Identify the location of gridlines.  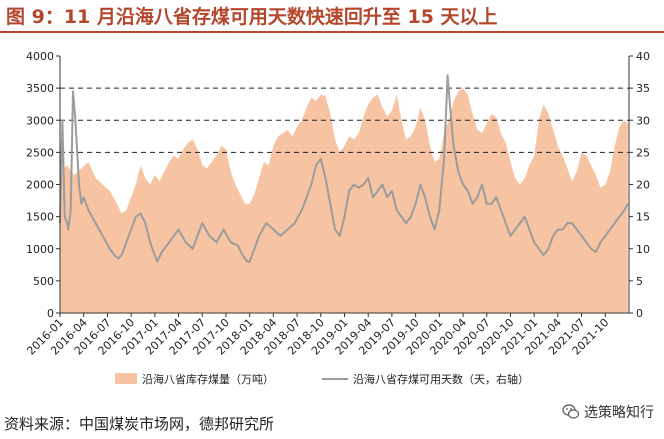
(344, 120).